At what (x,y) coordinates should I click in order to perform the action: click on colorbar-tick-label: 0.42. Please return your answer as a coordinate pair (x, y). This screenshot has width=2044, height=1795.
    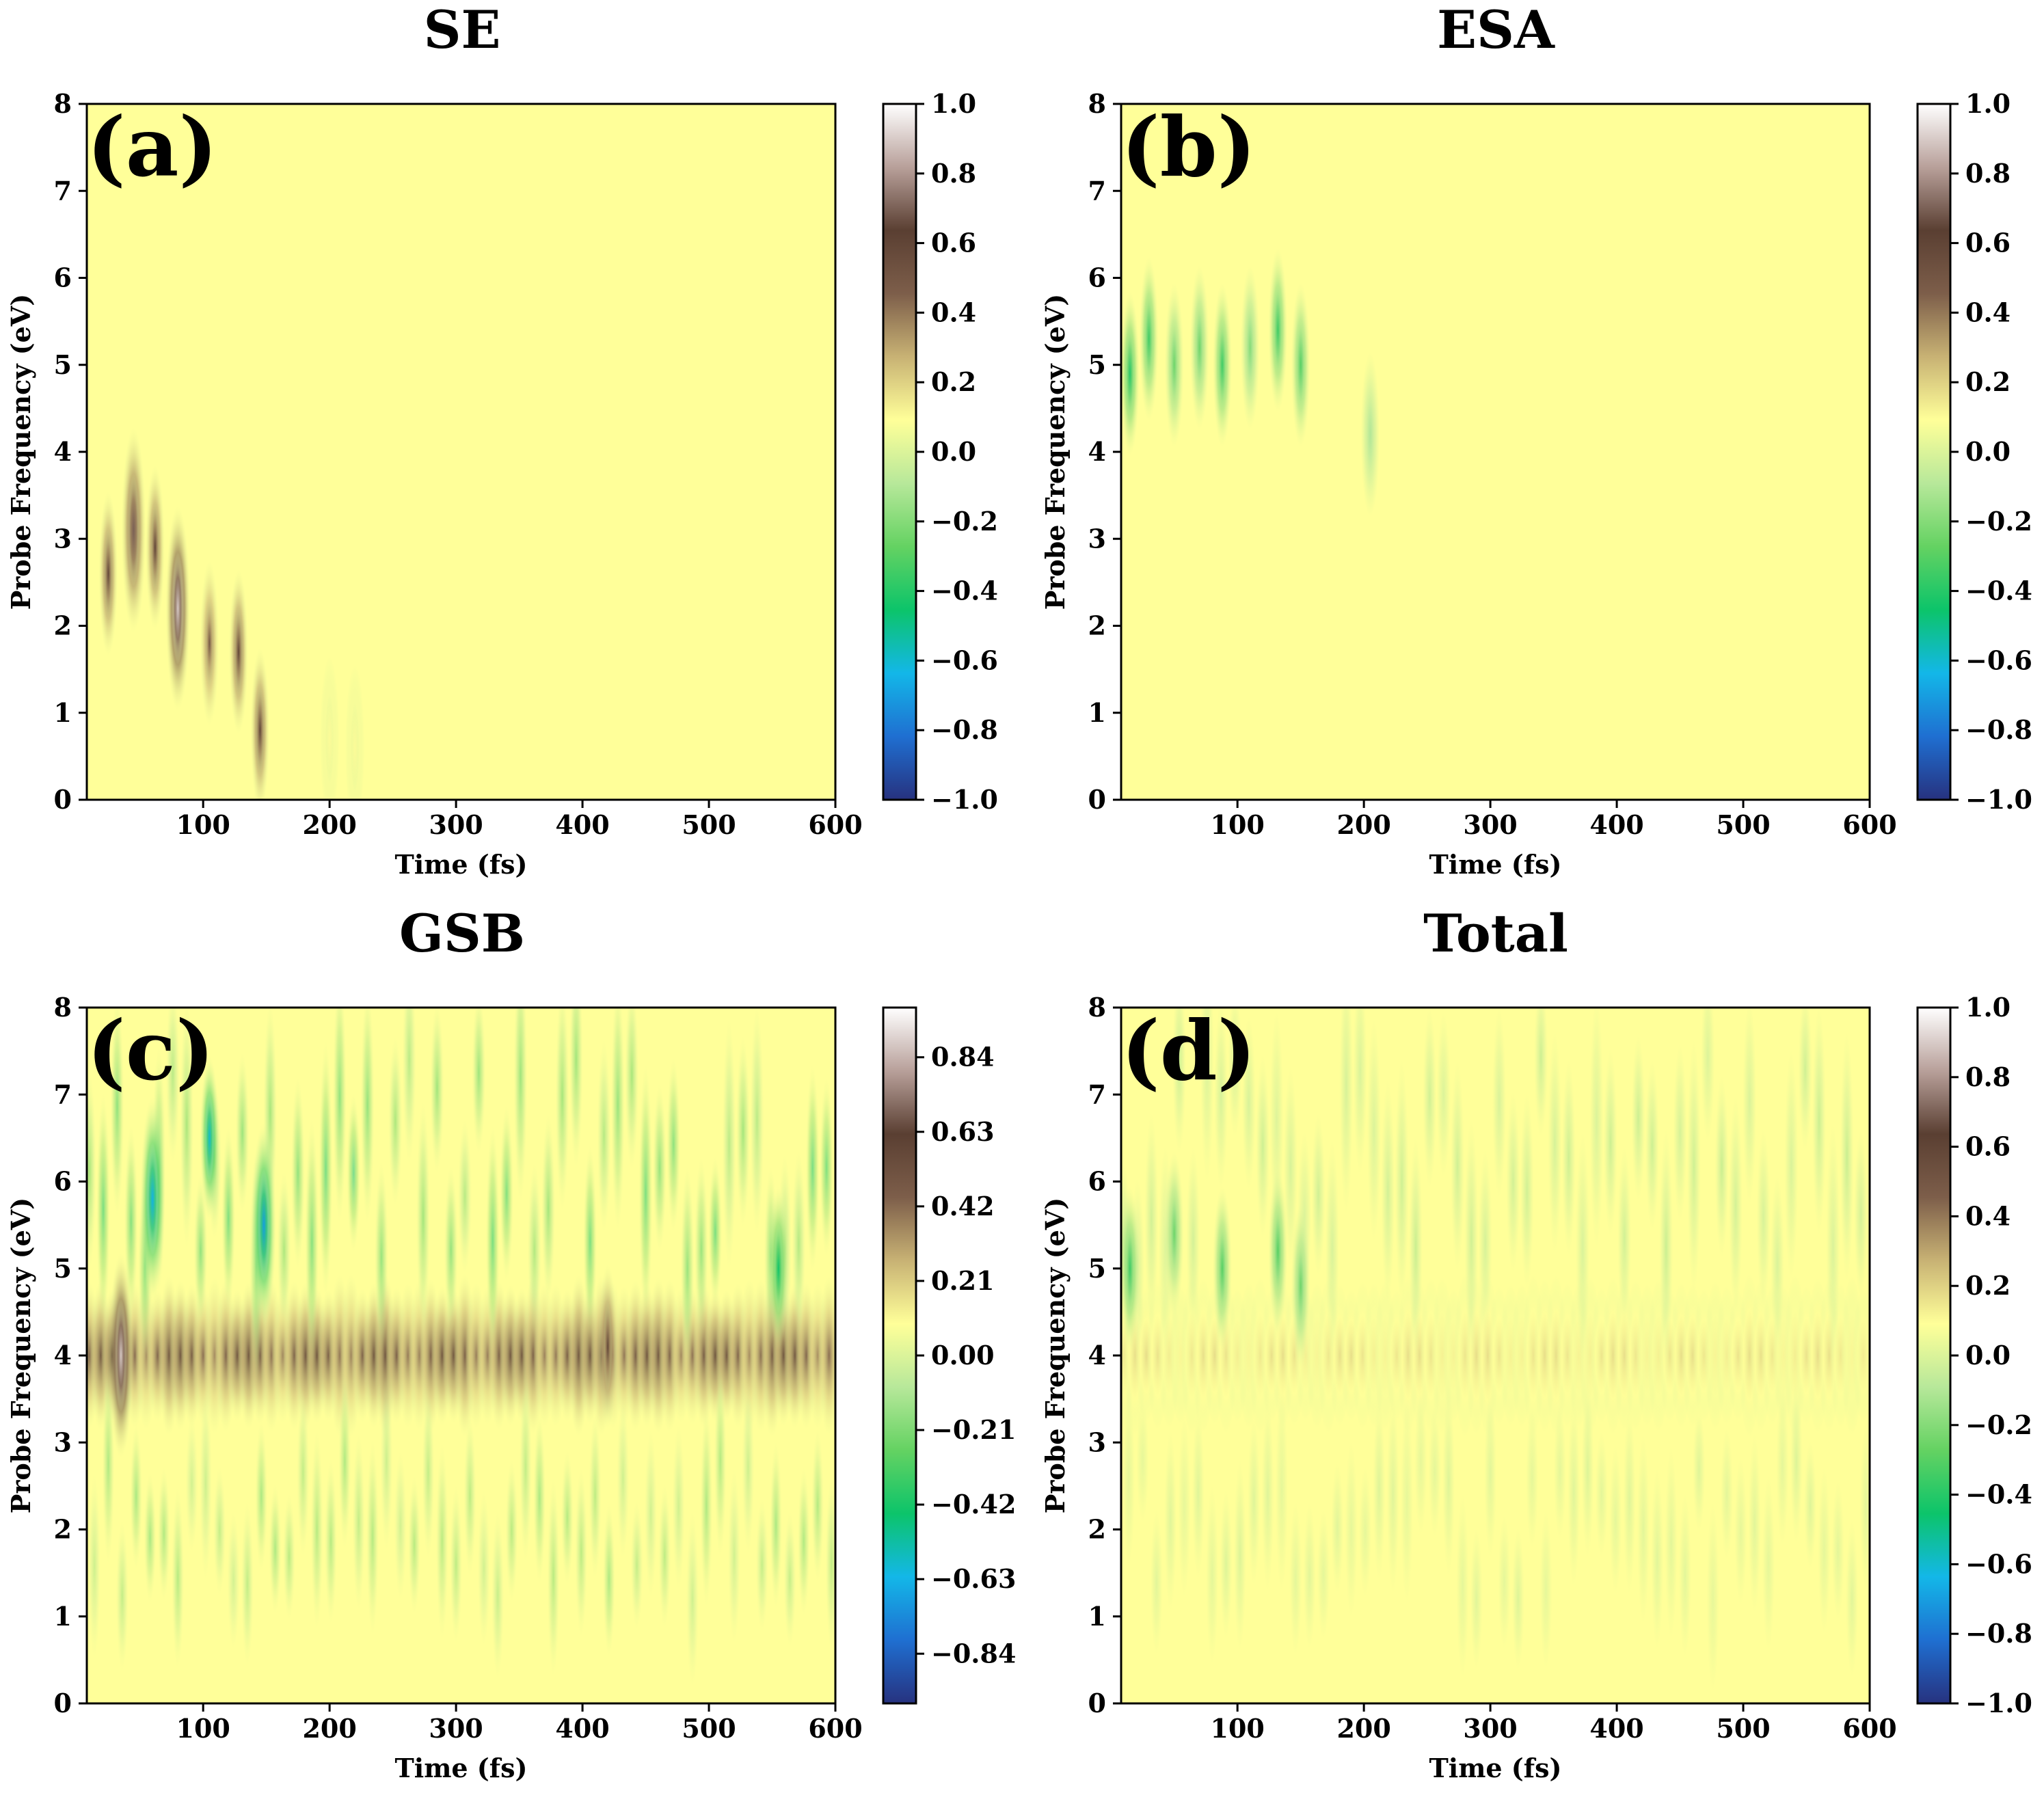
    Looking at the image, I should click on (963, 1206).